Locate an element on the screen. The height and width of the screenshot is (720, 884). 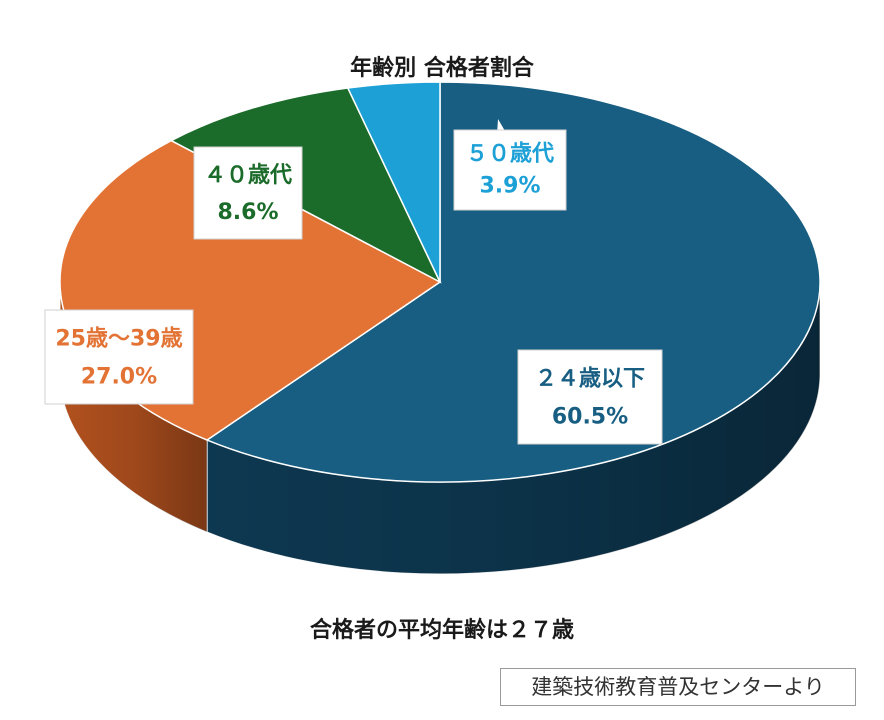
slice-label-1: 25歳～39歳 27.0% is located at coordinates (97, 357).